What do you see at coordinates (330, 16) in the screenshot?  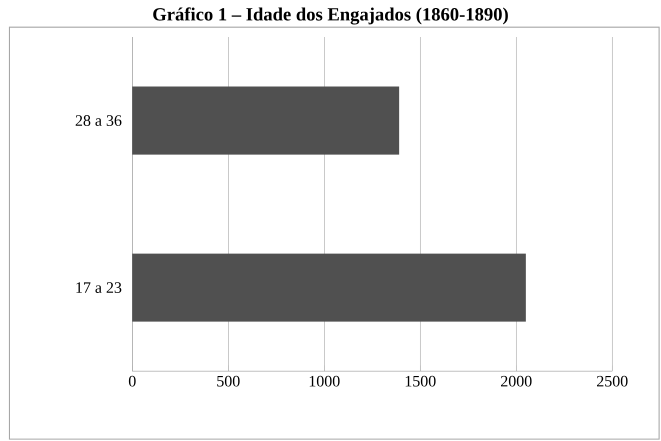 I see `chart-title: Gráfico 1 – Idade dos Engajados (1860-1890)` at bounding box center [330, 16].